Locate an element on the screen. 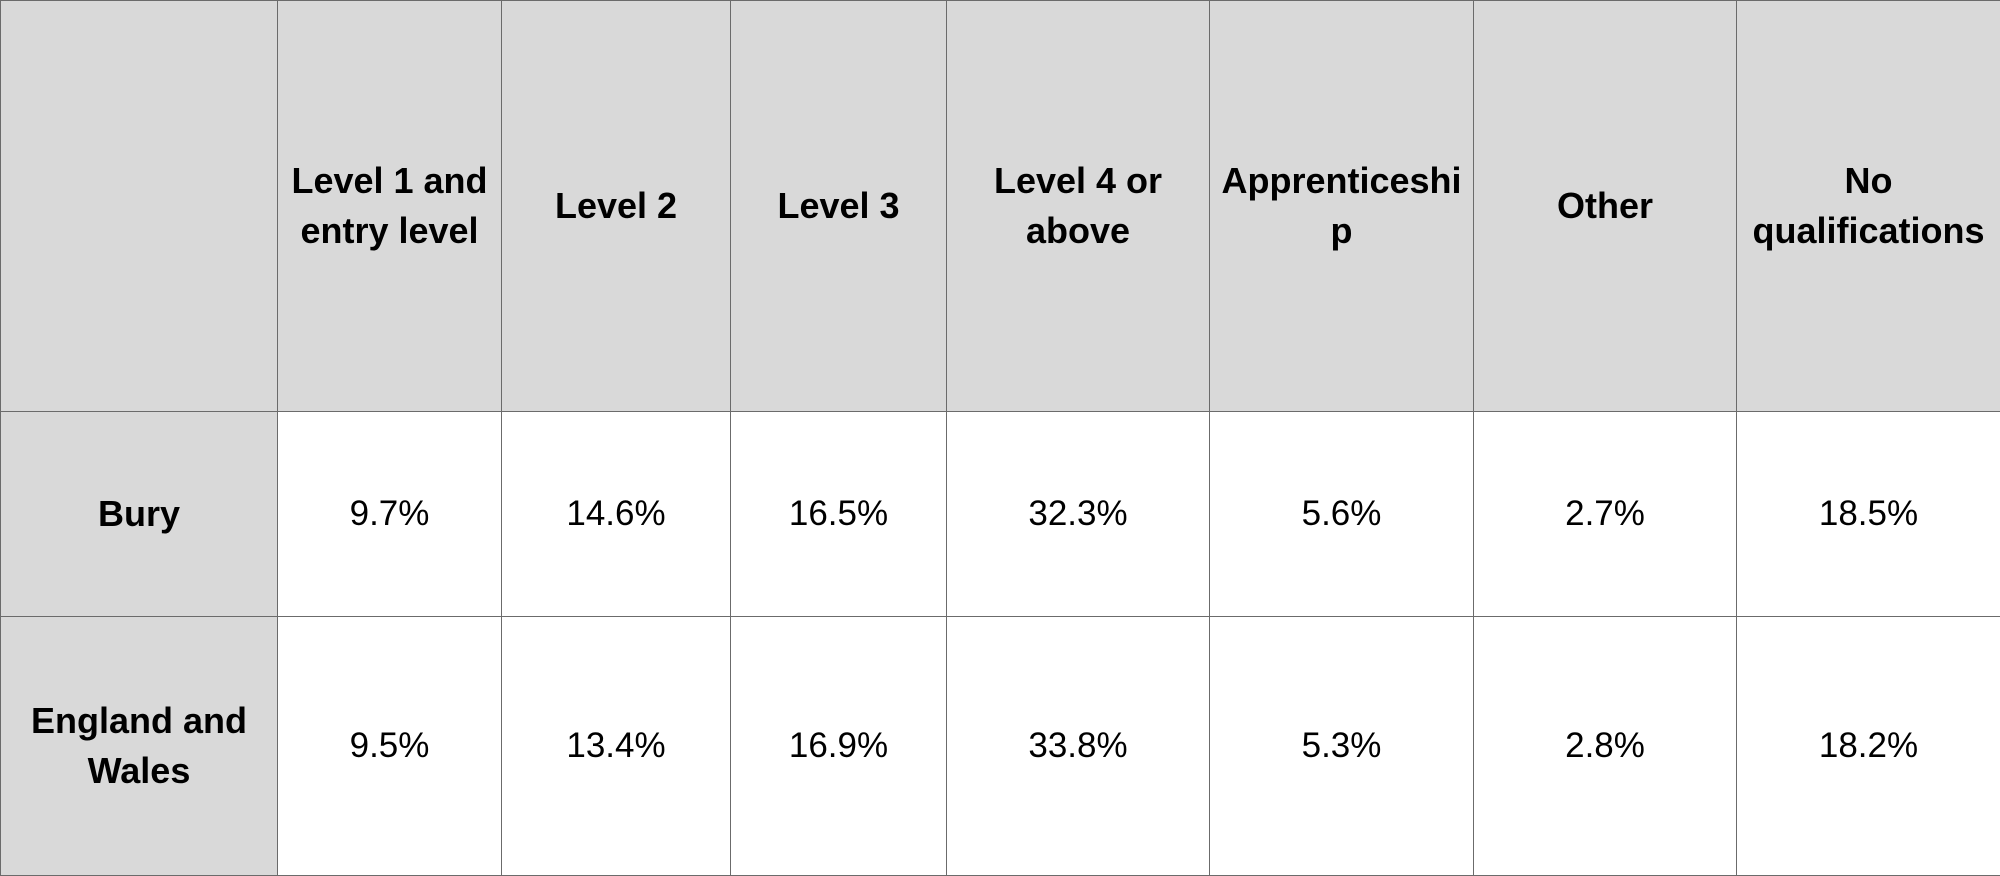  cell: 2.7% is located at coordinates (1605, 514).